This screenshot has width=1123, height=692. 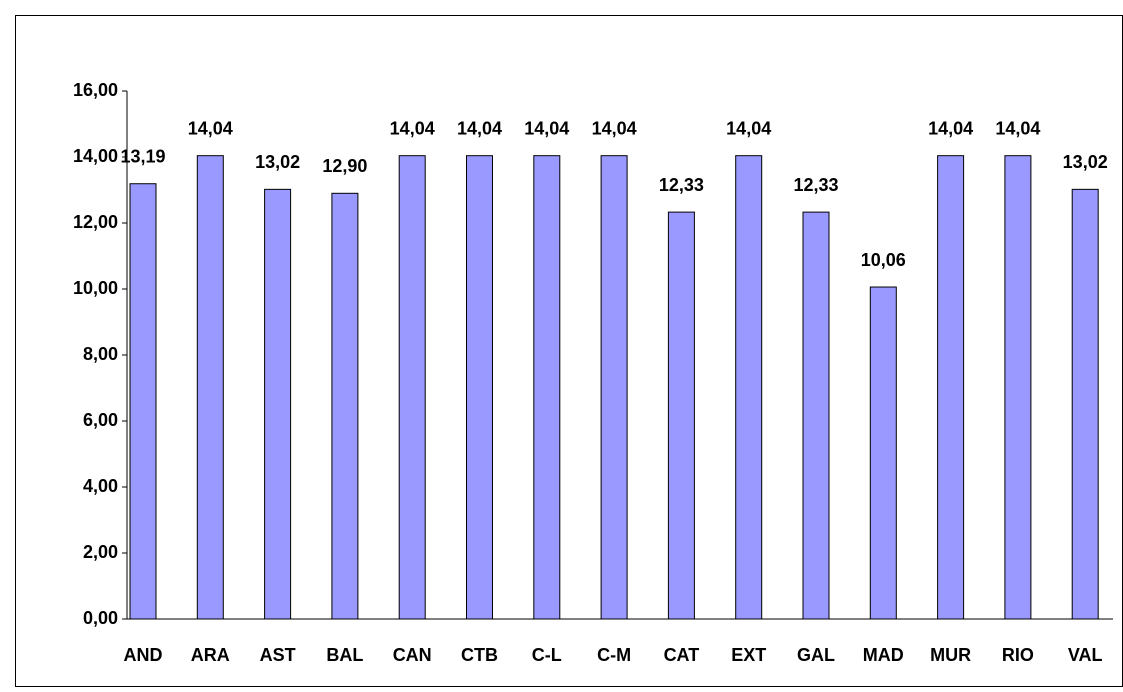 I want to click on x-tick-label: BAL, so click(x=344, y=655).